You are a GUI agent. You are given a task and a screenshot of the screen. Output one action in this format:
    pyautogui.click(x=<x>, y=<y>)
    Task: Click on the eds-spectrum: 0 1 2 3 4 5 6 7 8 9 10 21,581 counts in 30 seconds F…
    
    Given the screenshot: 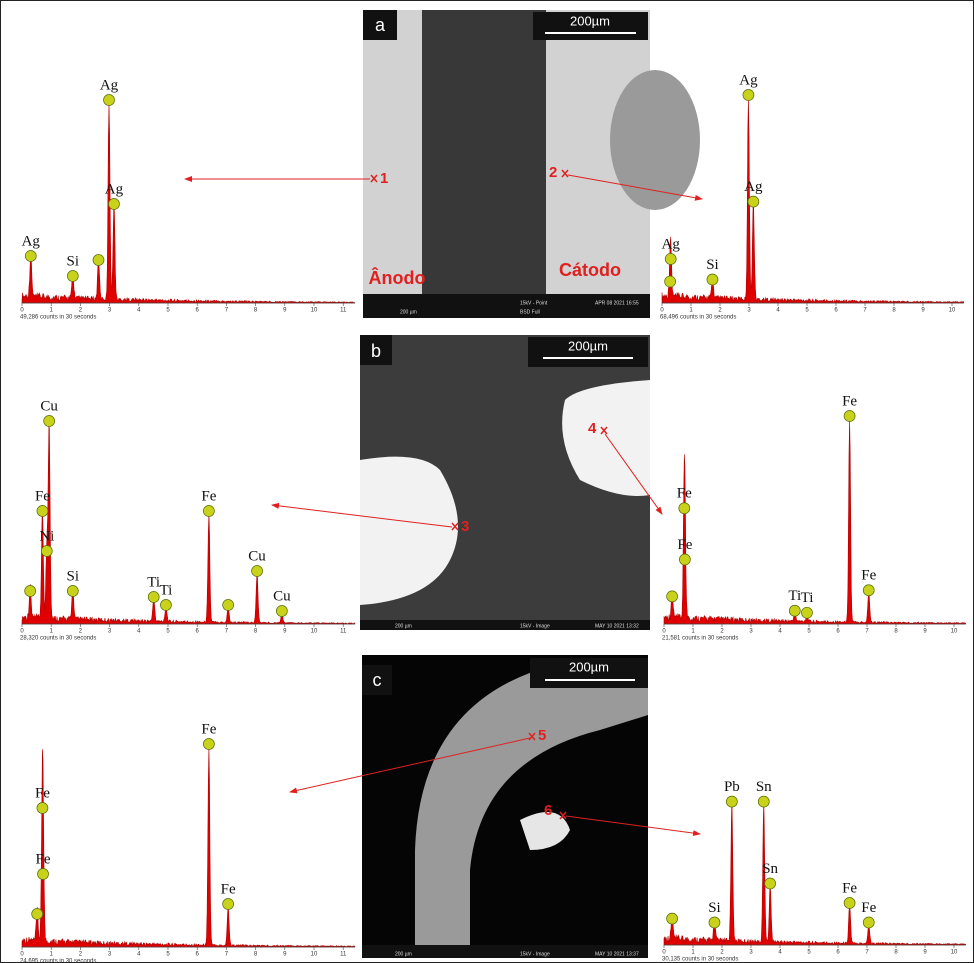 What is the action you would take?
    pyautogui.click(x=814, y=517)
    